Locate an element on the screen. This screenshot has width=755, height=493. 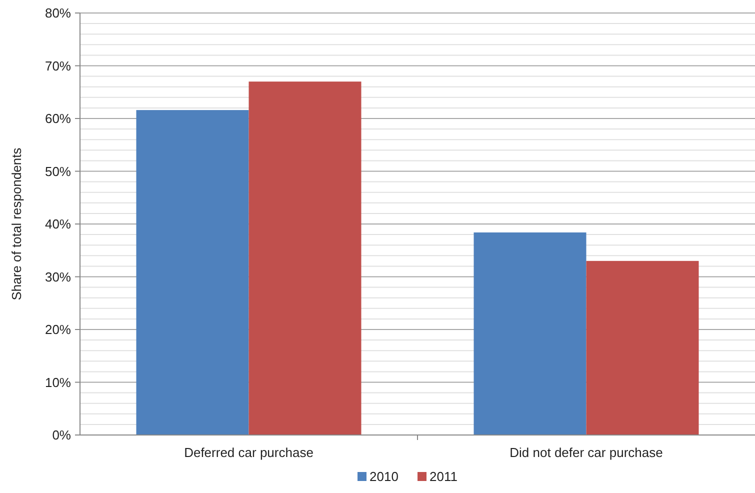
y-tick-label: 50% is located at coordinates (58, 171).